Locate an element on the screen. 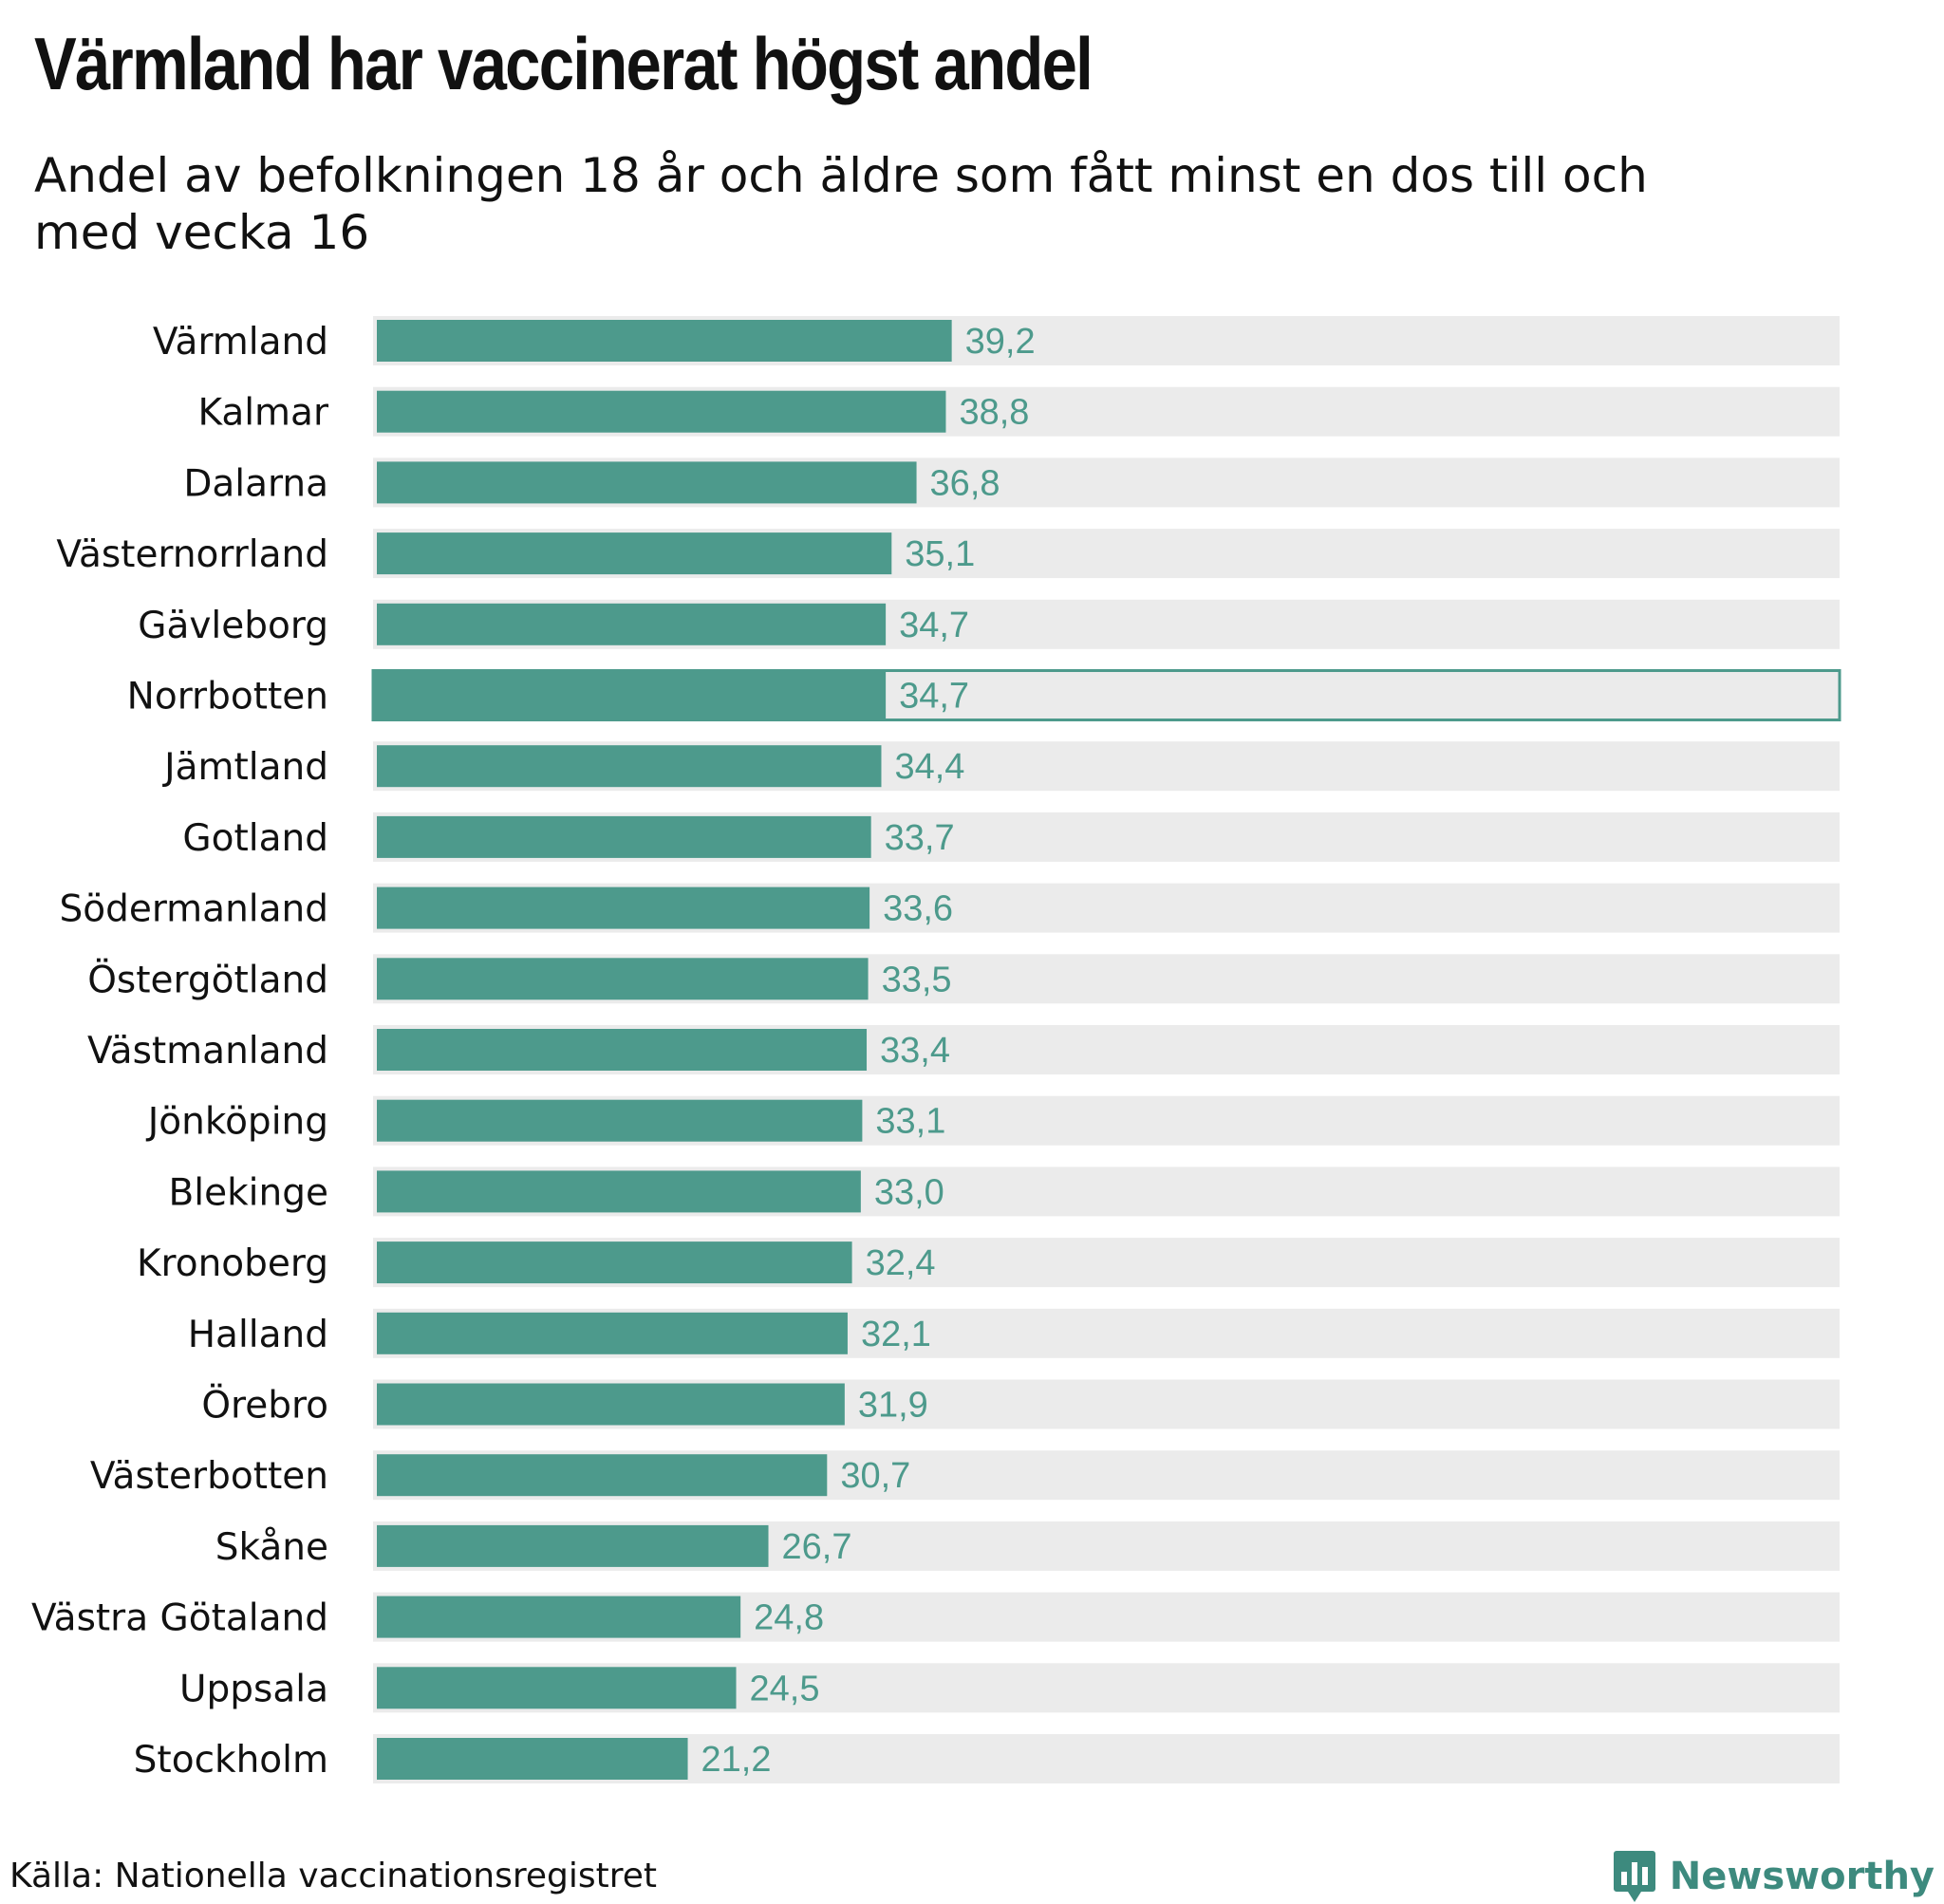 The height and width of the screenshot is (1904, 1944). bar-row: Halland 32,1 is located at coordinates (1014, 1333).